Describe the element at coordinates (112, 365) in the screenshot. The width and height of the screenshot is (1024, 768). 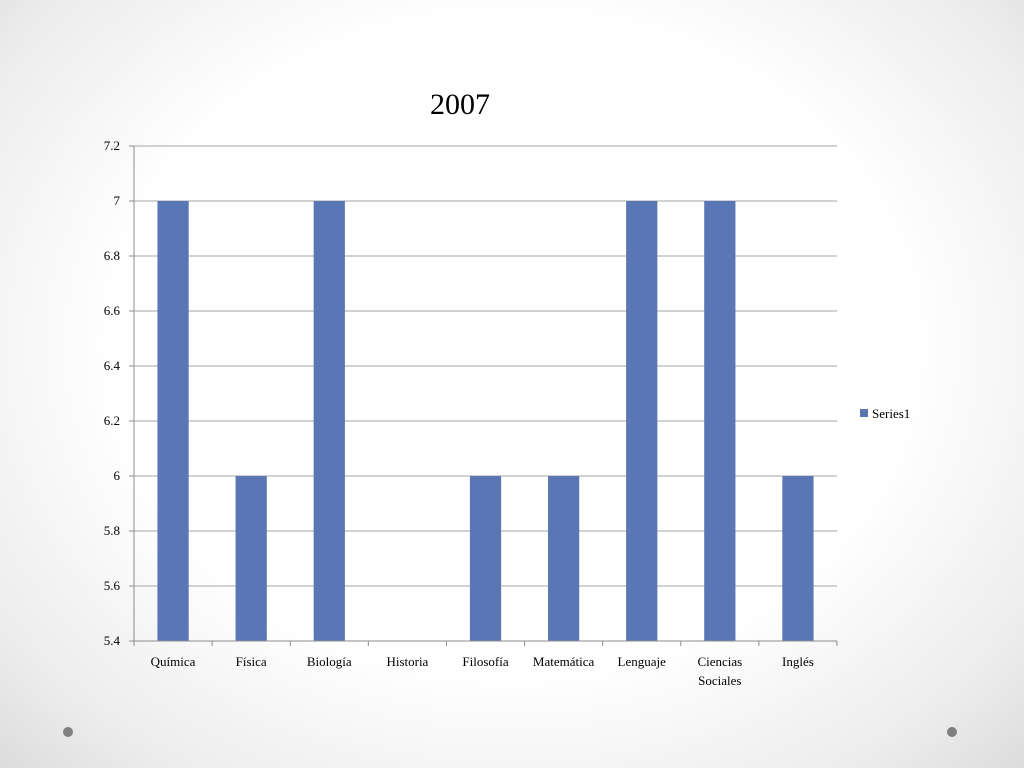
I see `y-tick-label: 6.4` at that location.